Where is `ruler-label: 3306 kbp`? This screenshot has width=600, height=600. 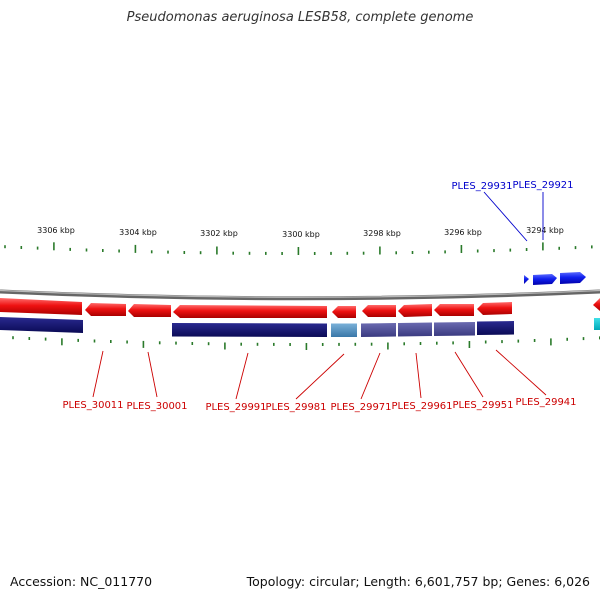 ruler-label: 3306 kbp is located at coordinates (56, 230).